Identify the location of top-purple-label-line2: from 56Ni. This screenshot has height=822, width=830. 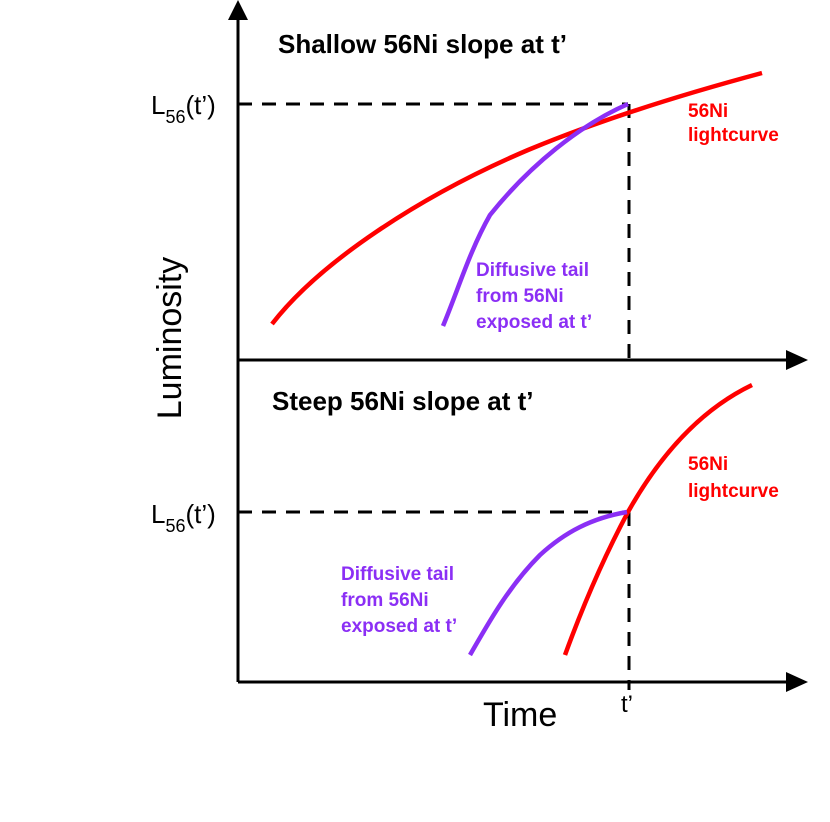
(520, 296).